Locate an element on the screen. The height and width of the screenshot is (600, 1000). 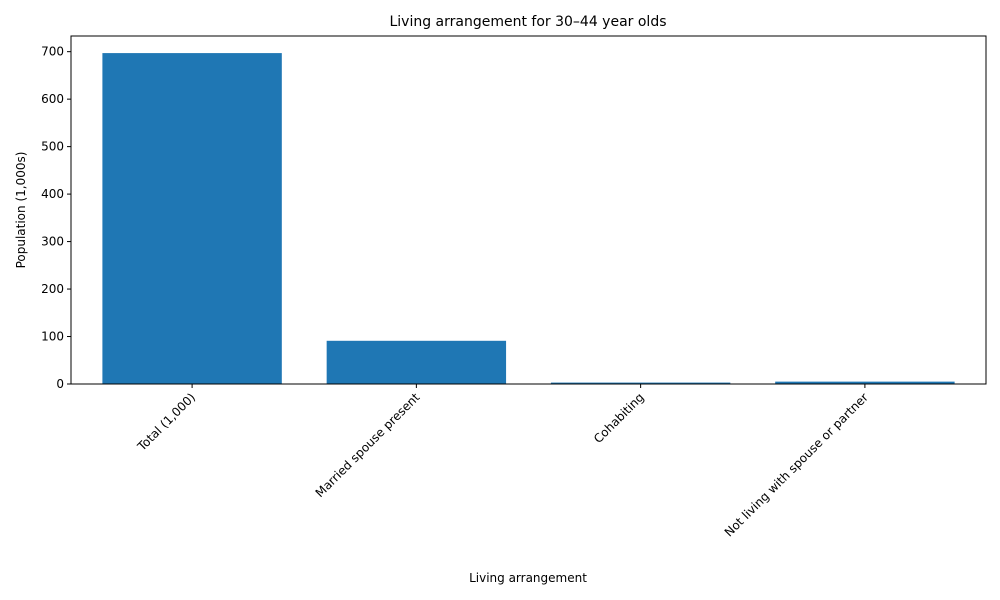
y-tick-label: 600 is located at coordinates (52, 99).